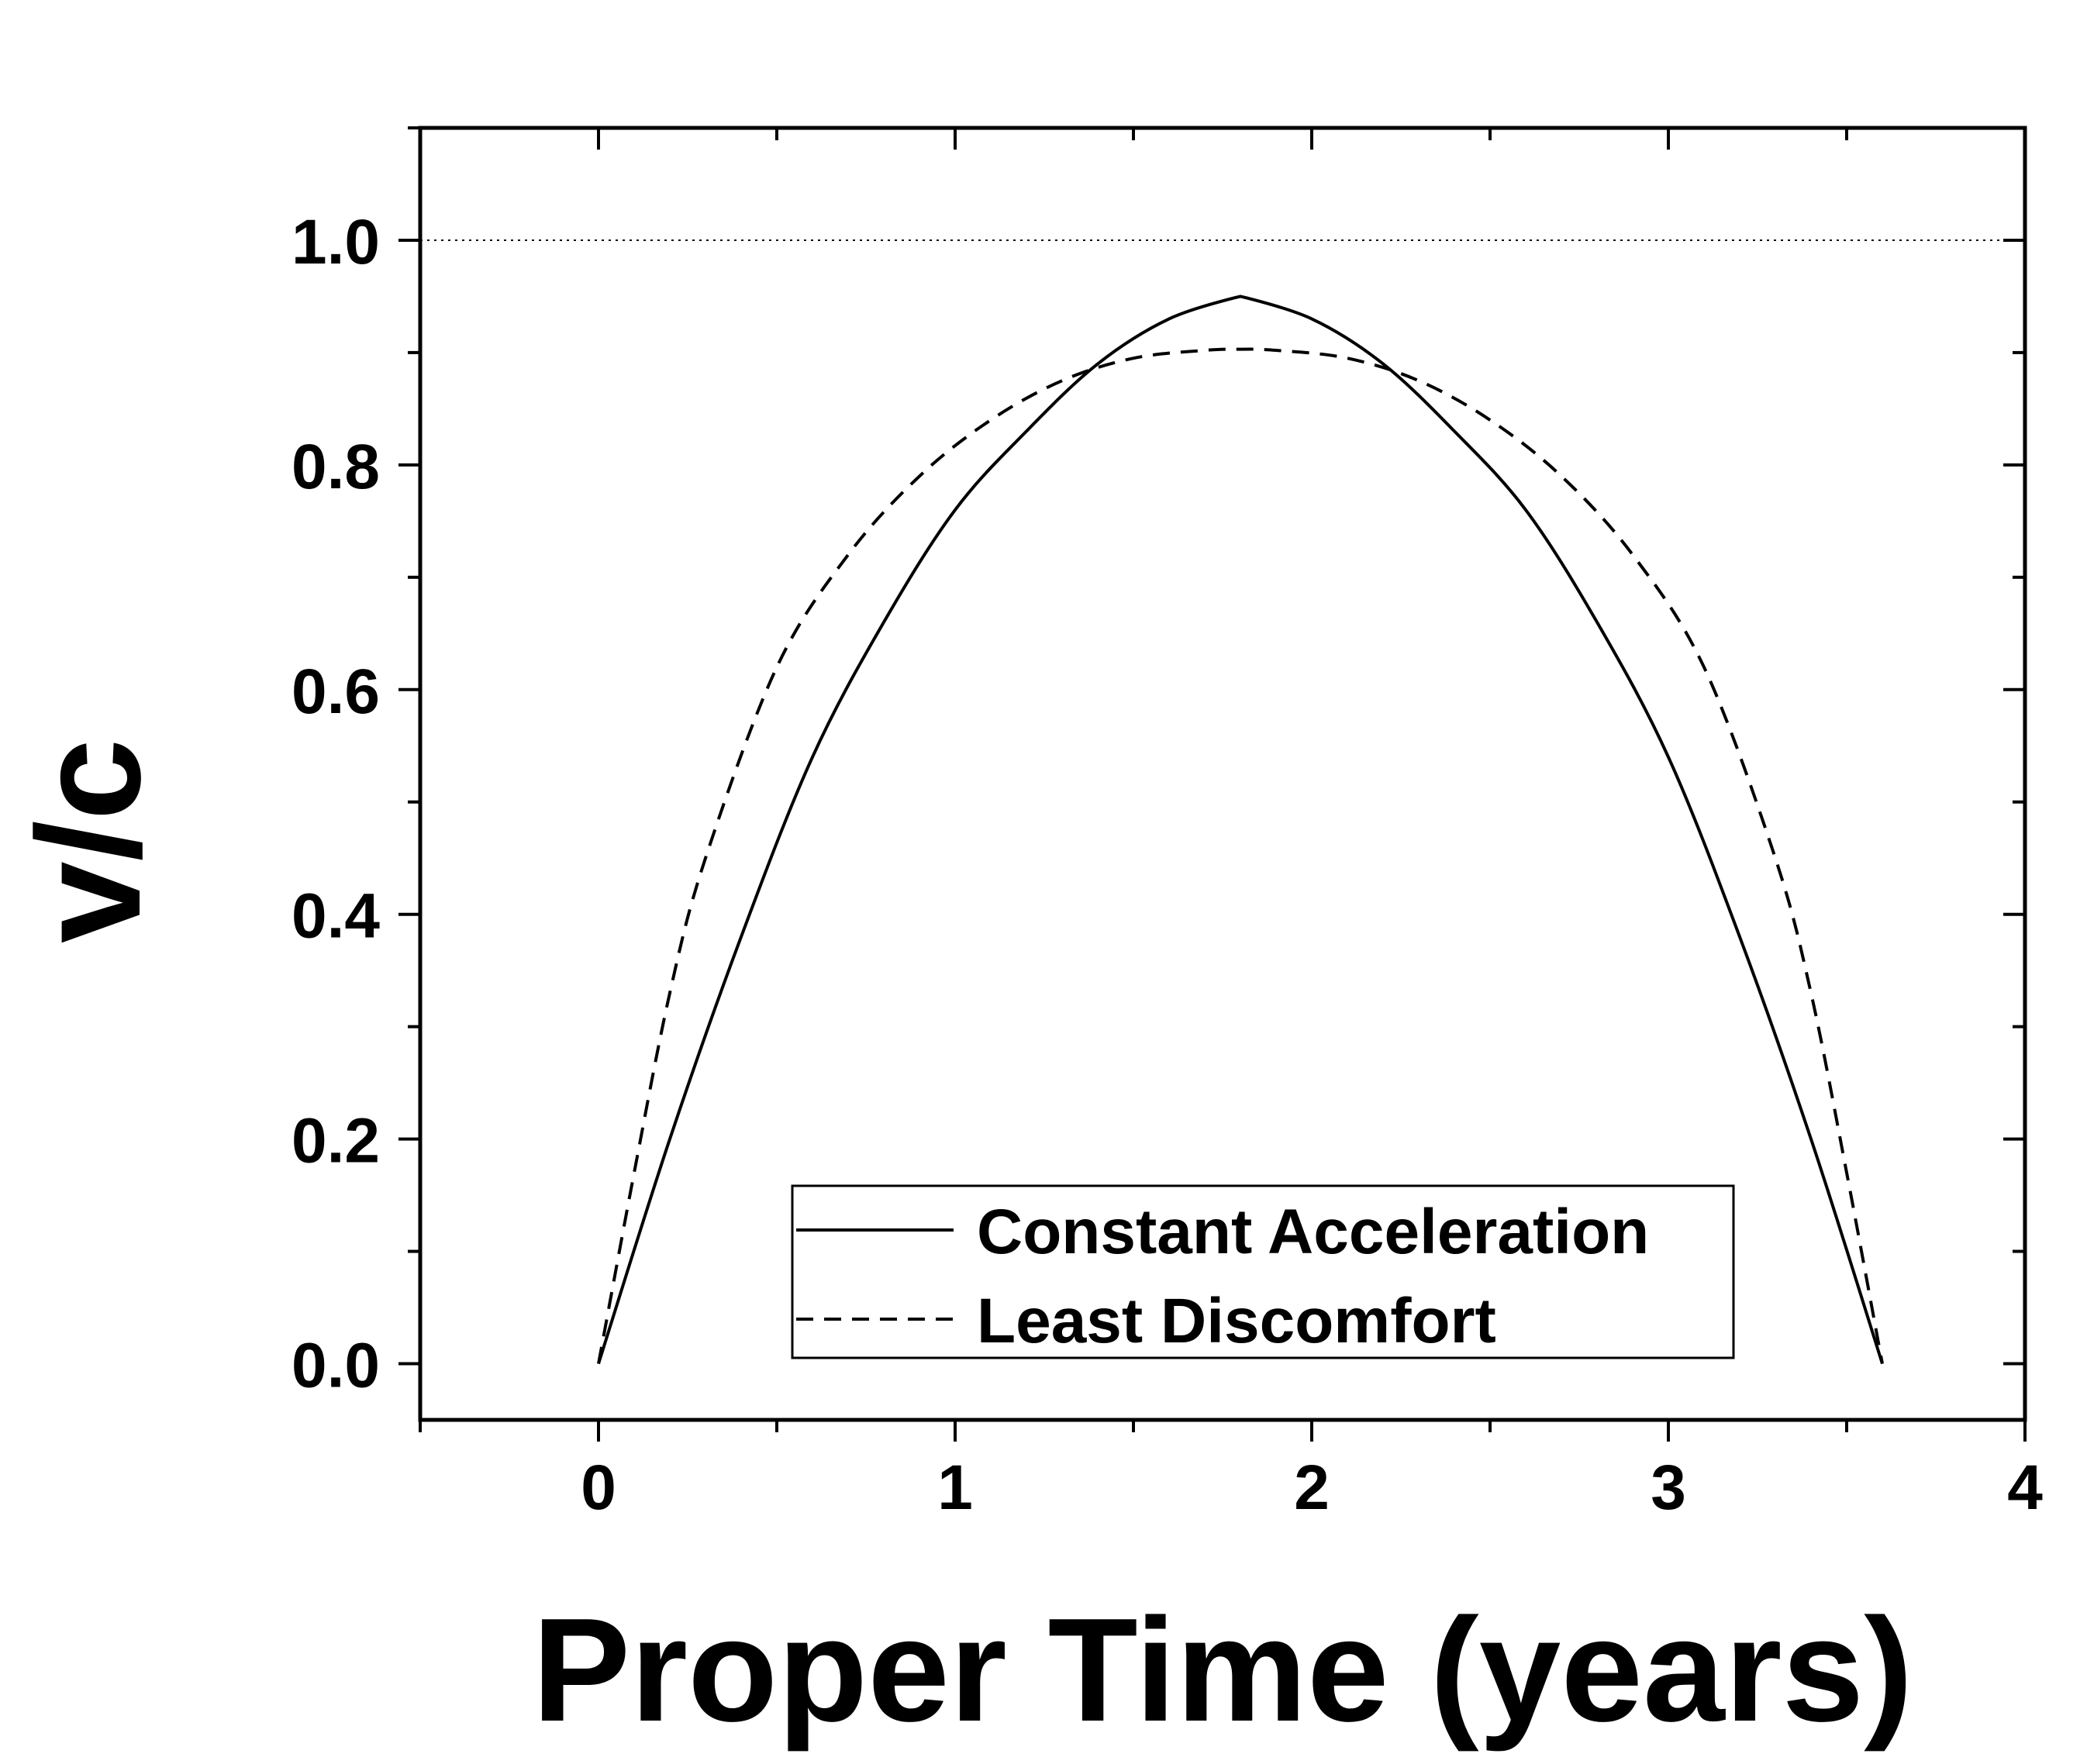  I want to click on y-tick-label: 0.4, so click(335, 916).